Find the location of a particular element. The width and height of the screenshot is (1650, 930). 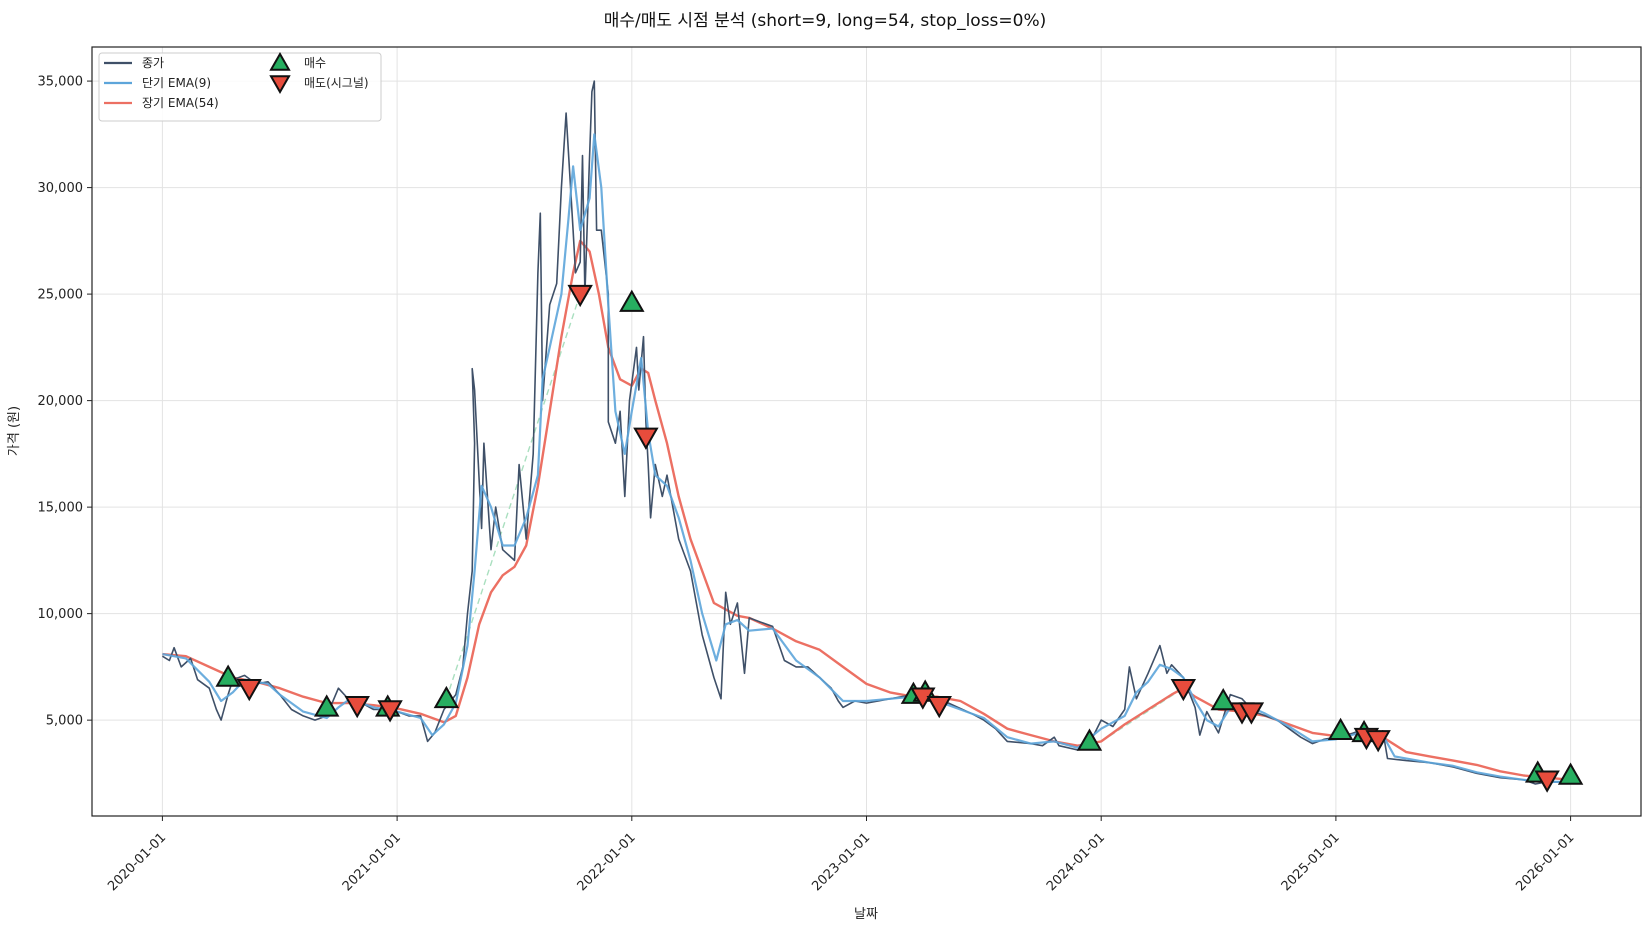

legend-label: 종가 is located at coordinates (153, 63).